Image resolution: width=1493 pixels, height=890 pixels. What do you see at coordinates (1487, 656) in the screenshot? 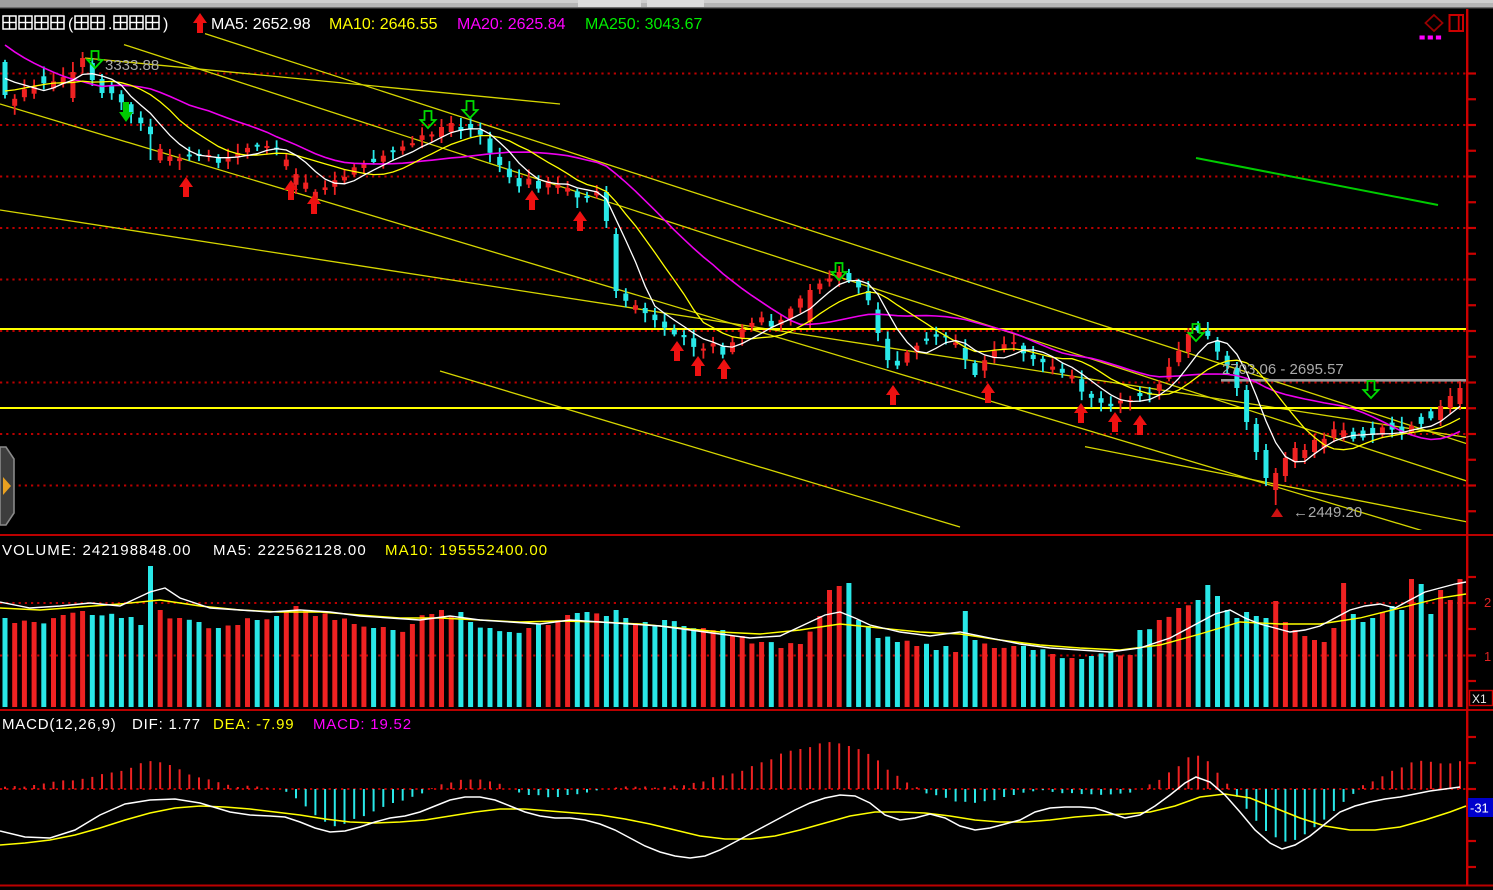
I see `svg-text: 1` at bounding box center [1487, 656].